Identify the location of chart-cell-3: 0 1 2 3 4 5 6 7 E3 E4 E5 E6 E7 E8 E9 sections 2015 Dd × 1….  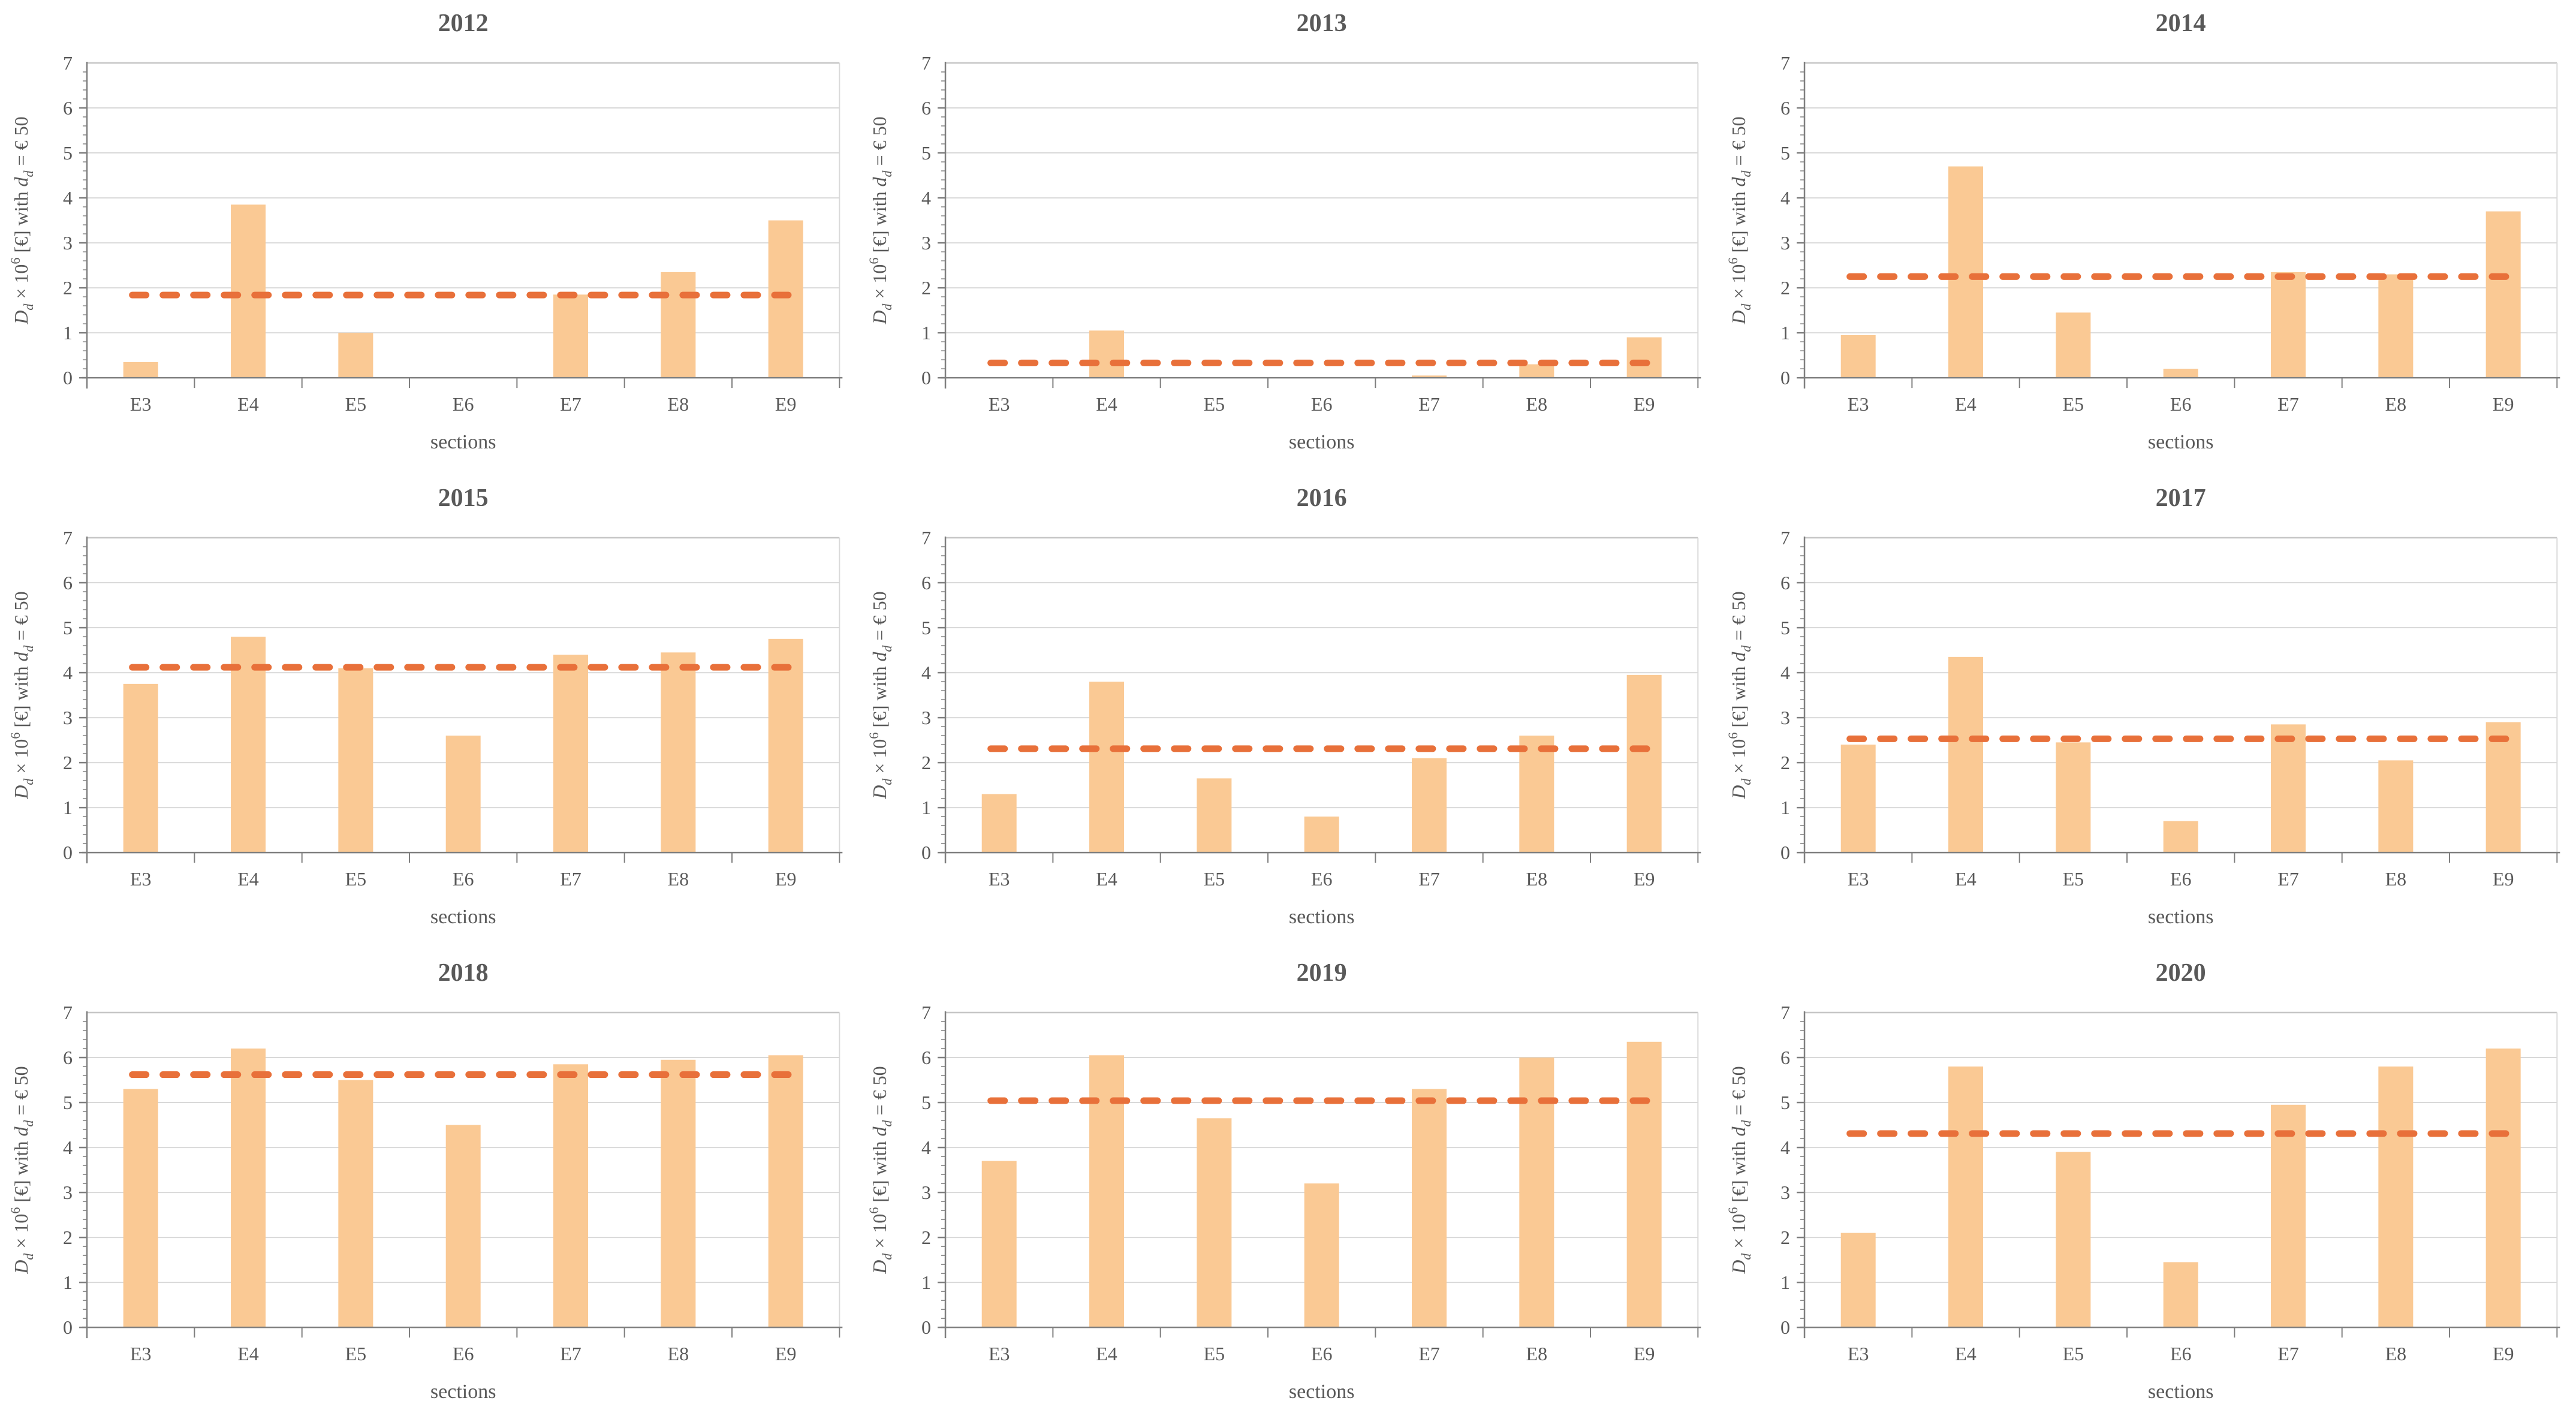
(429, 712).